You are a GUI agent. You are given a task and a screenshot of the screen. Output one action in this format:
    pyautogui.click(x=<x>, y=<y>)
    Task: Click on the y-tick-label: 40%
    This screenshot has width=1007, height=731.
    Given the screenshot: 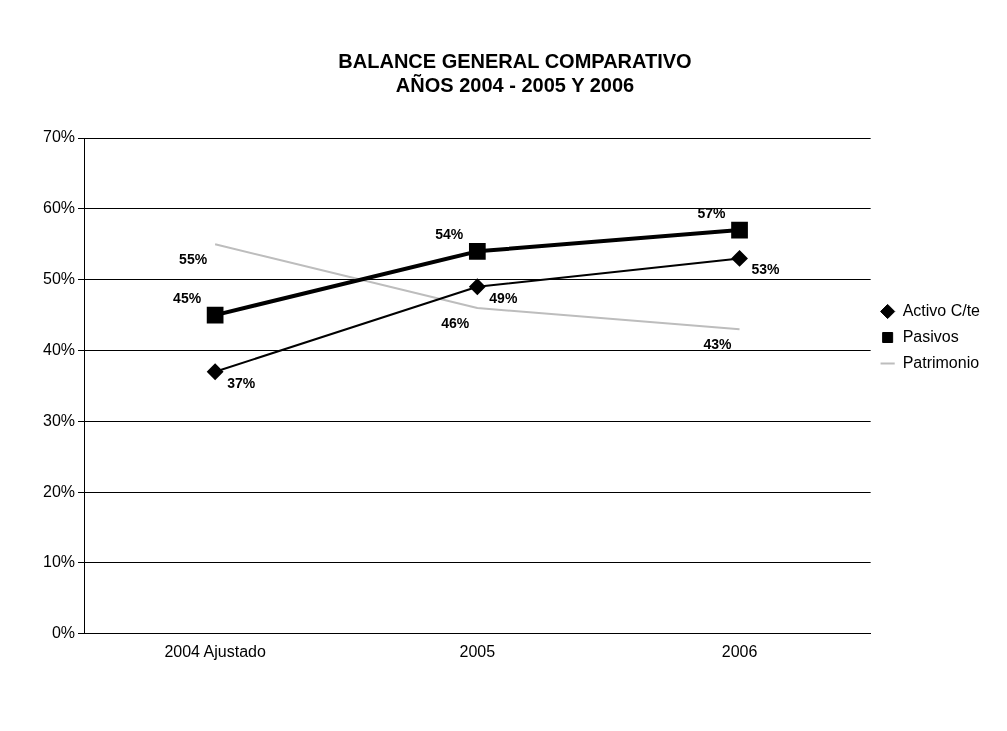 What is the action you would take?
    pyautogui.click(x=59, y=349)
    